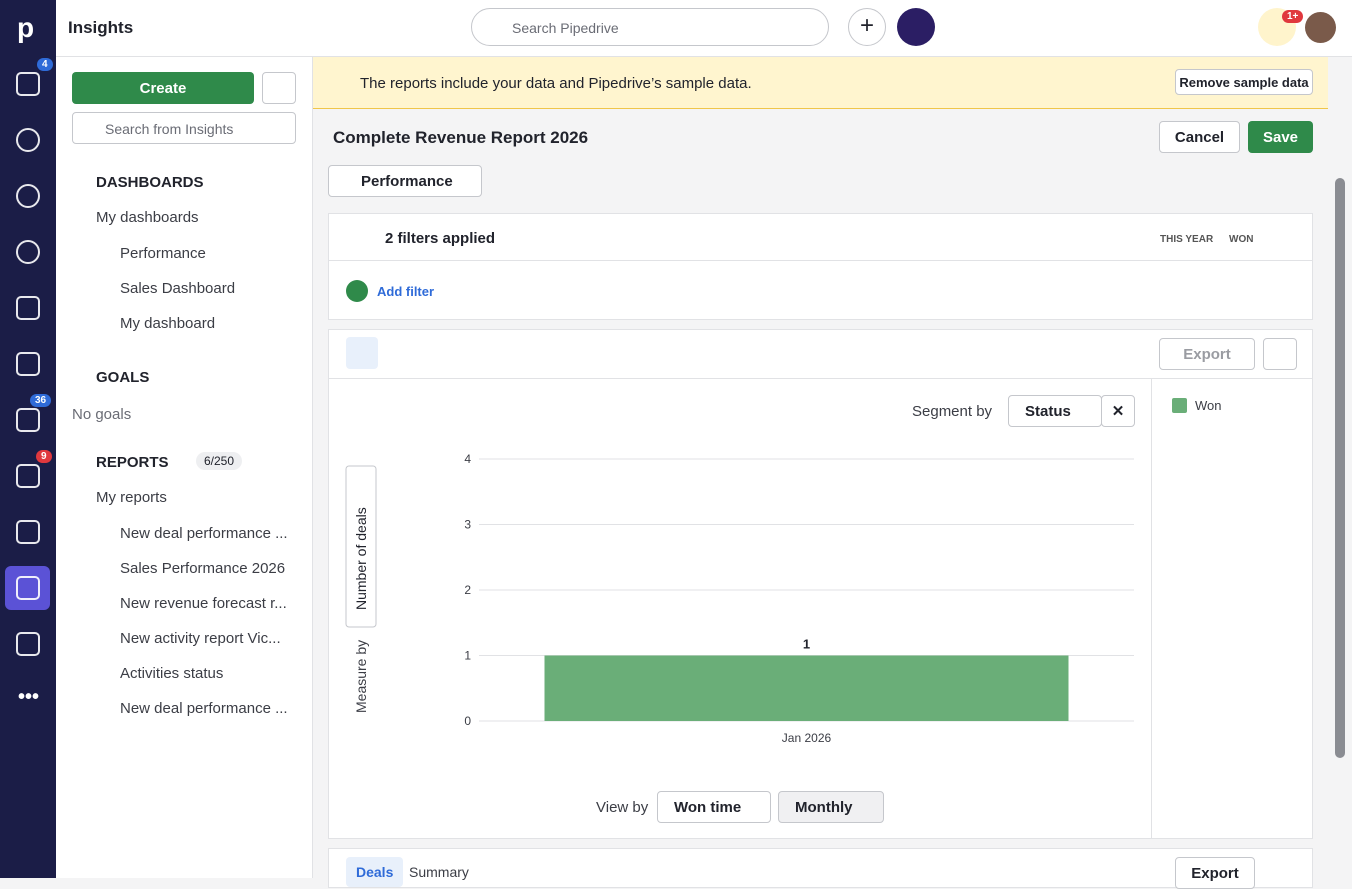  What do you see at coordinates (172, 673) in the screenshot?
I see `report-item: Activities status` at bounding box center [172, 673].